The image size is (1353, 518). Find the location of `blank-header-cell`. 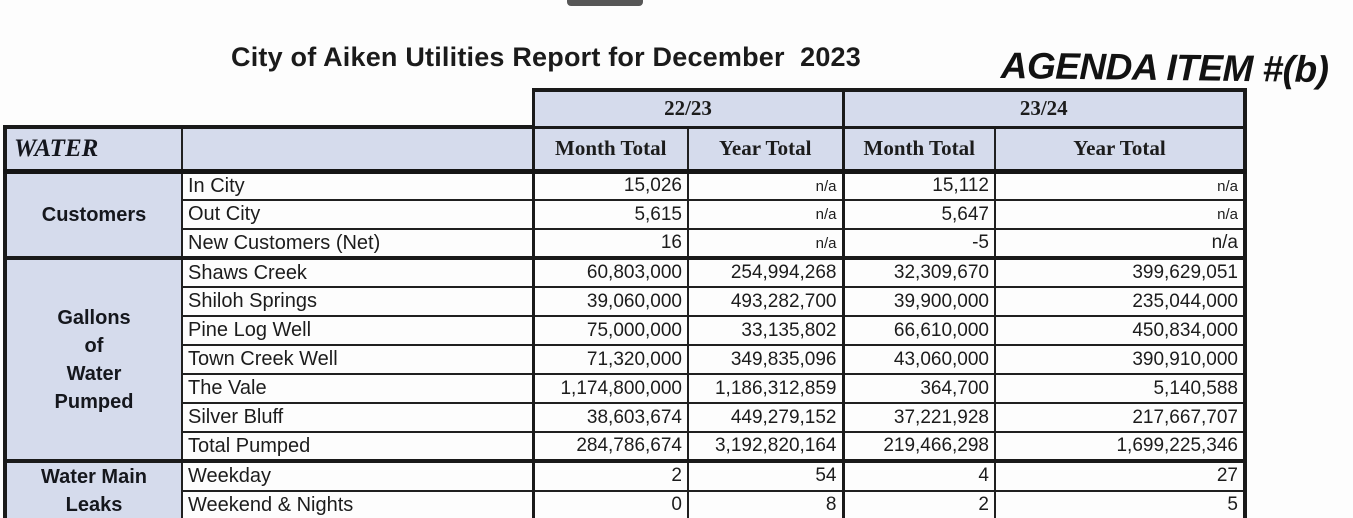

blank-header-cell is located at coordinates (357, 149).